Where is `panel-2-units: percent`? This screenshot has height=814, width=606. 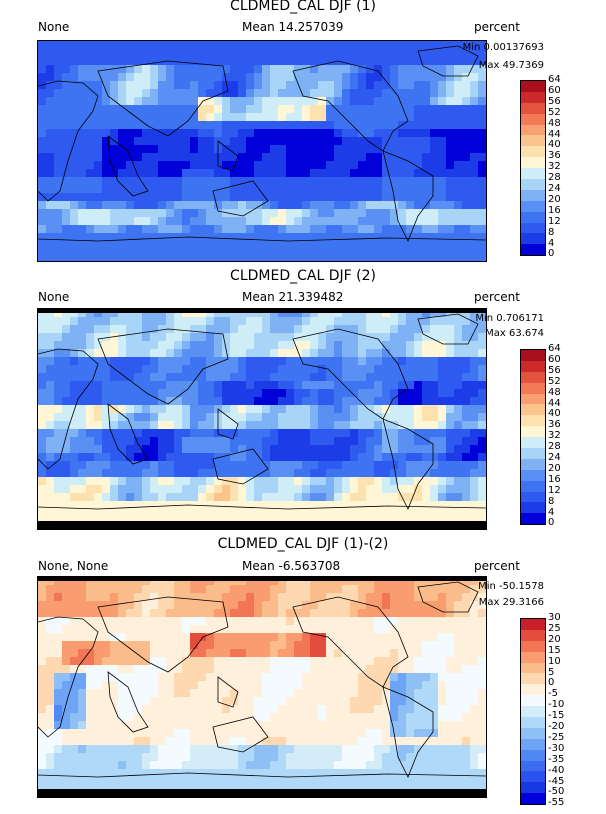 panel-2-units: percent is located at coordinates (497, 297).